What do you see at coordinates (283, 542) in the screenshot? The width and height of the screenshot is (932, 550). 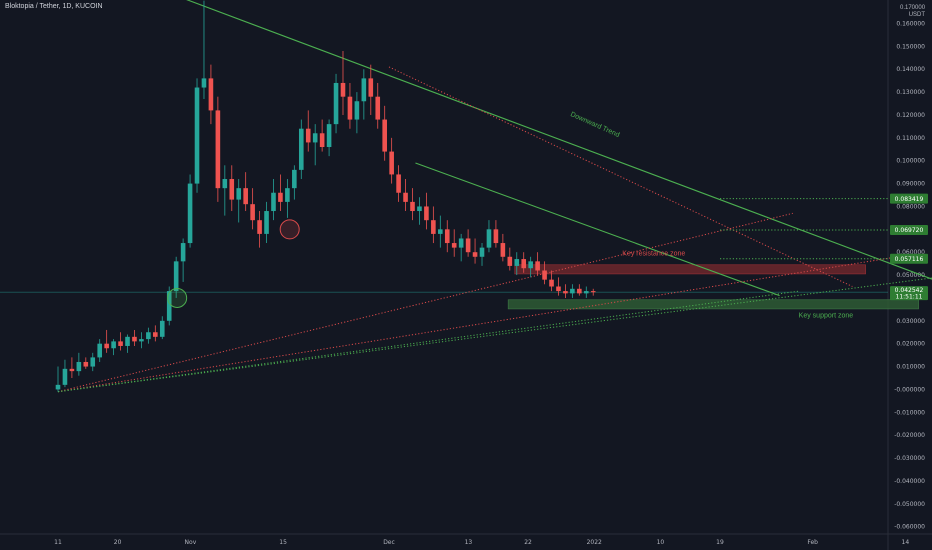 I see `x-tick-label: 15` at bounding box center [283, 542].